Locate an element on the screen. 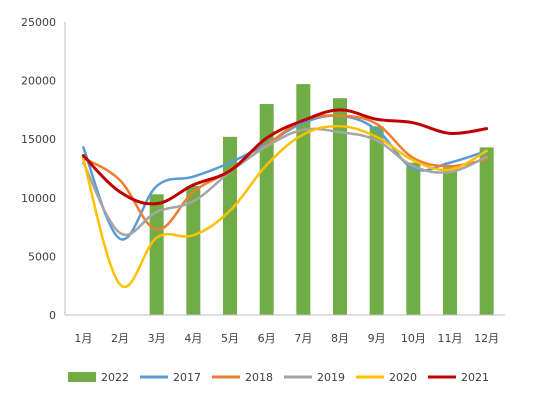  x-tick-label: 4月 is located at coordinates (193, 338).